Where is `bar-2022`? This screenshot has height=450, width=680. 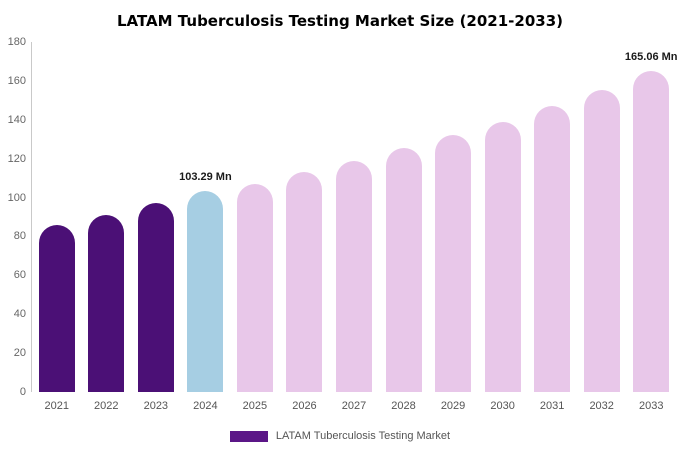
bar-2022 is located at coordinates (106, 303).